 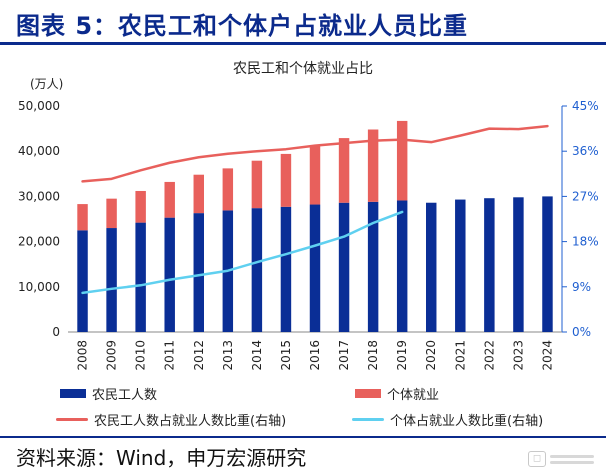 I want to click on legend-swatch-migrant-share, so click(x=72, y=419).